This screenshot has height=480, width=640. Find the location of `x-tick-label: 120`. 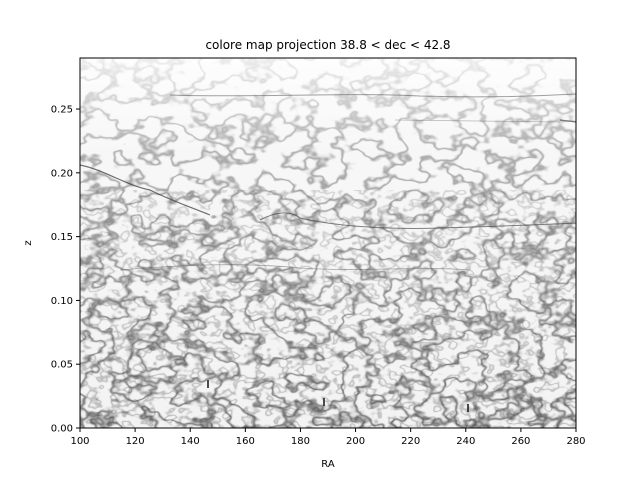

x-tick-label: 120 is located at coordinates (135, 441).